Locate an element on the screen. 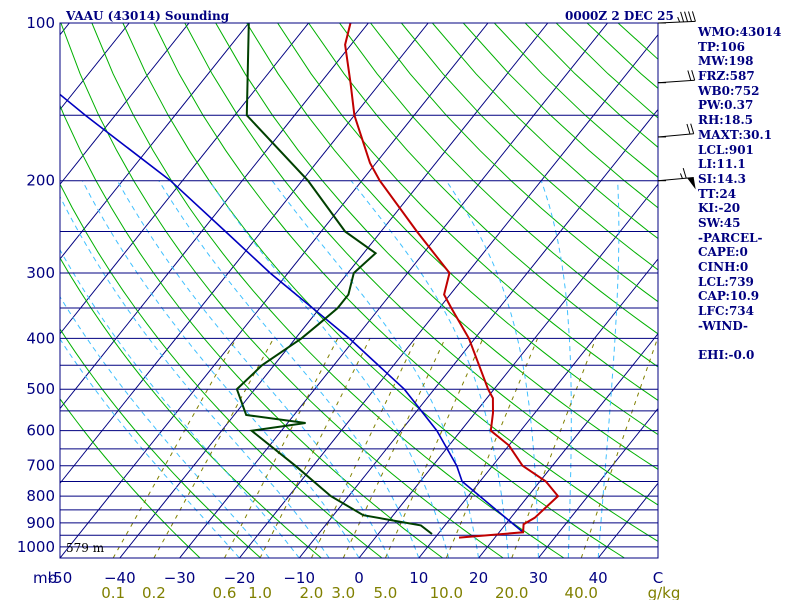 The height and width of the screenshot is (600, 800). index-item: SW:45 is located at coordinates (719, 222).